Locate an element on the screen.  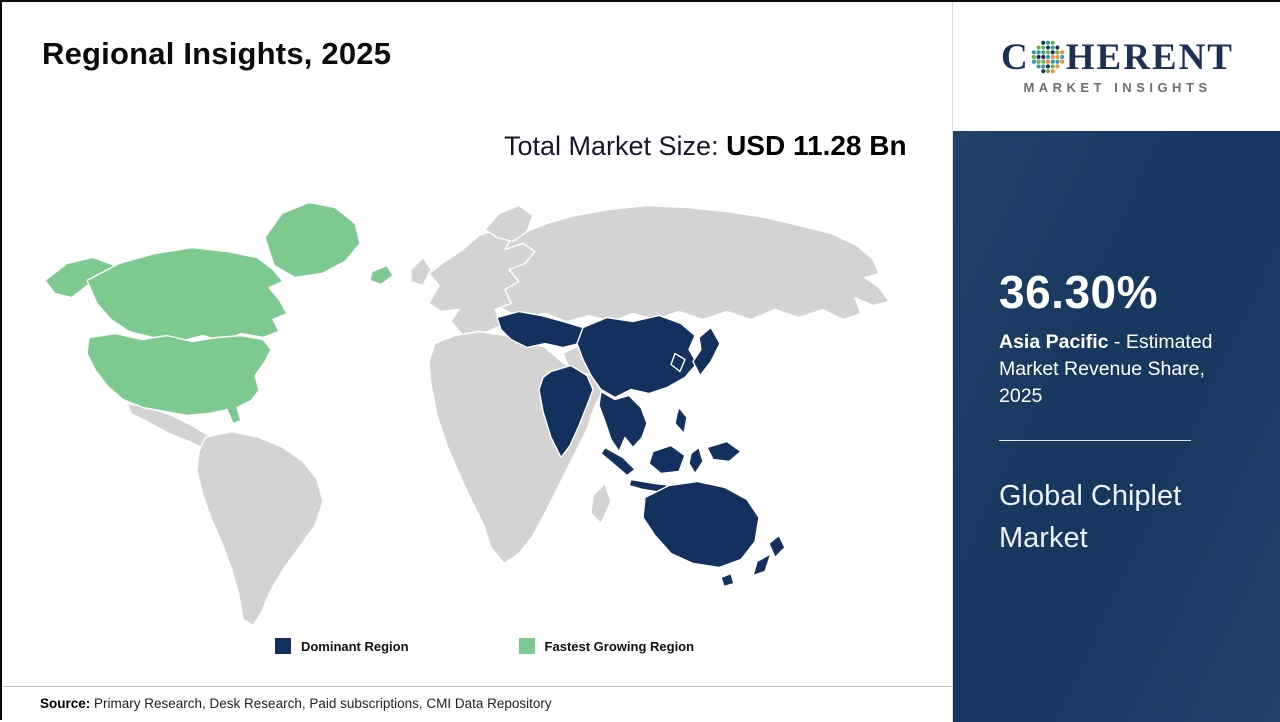
legend-item-dominant: Dominant Region is located at coordinates (341, 646).